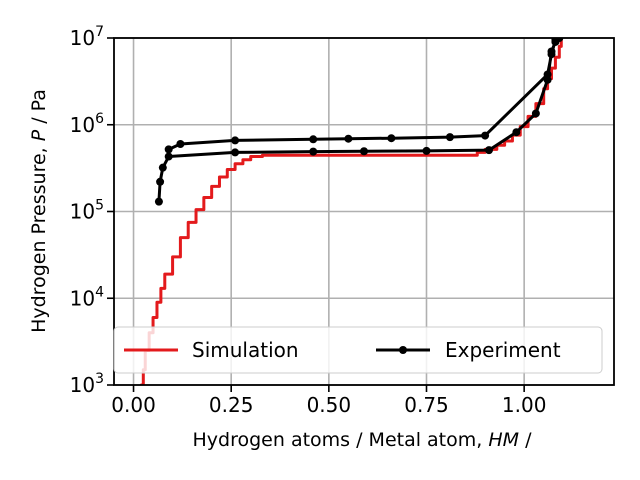  What do you see at coordinates (39, 211) in the screenshot?
I see `y-axis-label: Hydrogen Pressure, P / Pa` at bounding box center [39, 211].